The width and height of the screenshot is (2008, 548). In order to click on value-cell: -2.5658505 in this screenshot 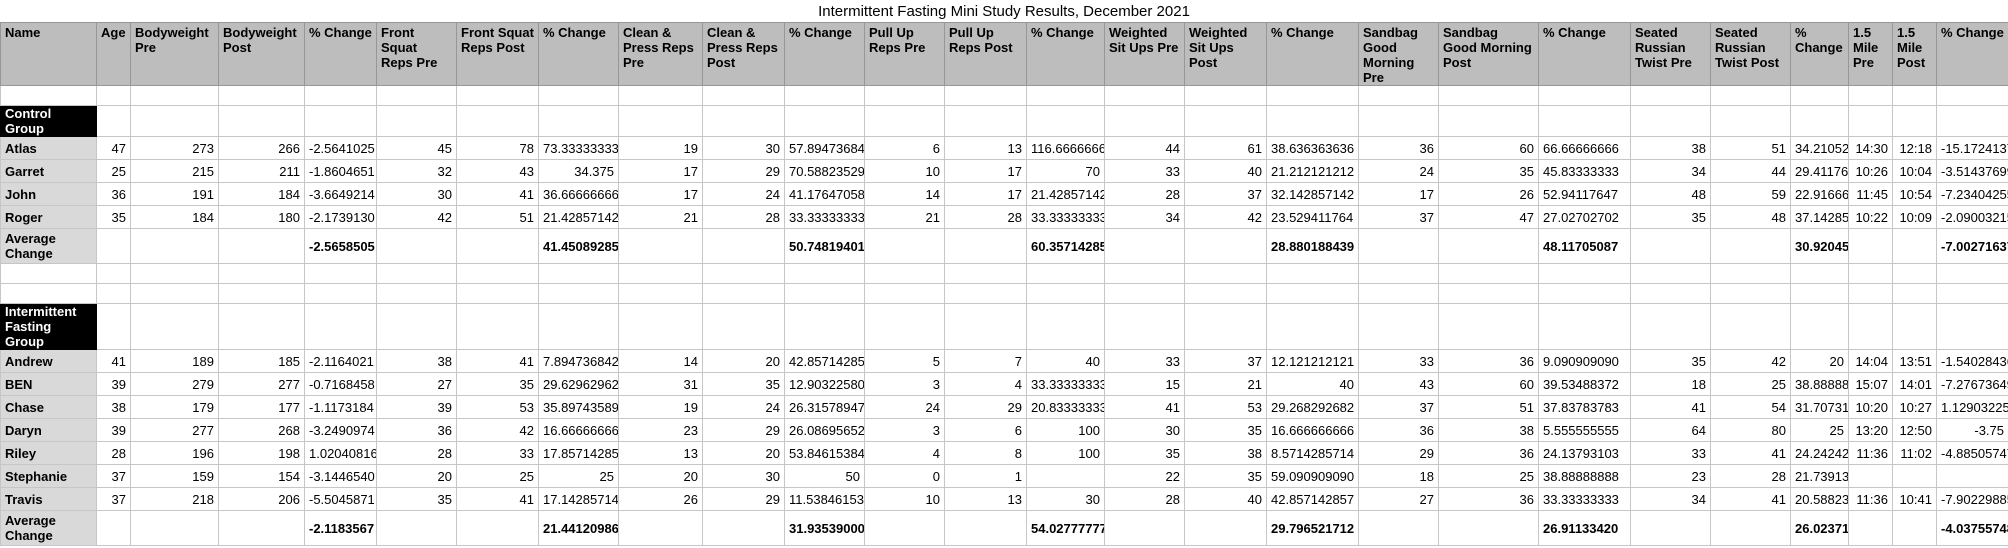, I will do `click(340, 246)`.